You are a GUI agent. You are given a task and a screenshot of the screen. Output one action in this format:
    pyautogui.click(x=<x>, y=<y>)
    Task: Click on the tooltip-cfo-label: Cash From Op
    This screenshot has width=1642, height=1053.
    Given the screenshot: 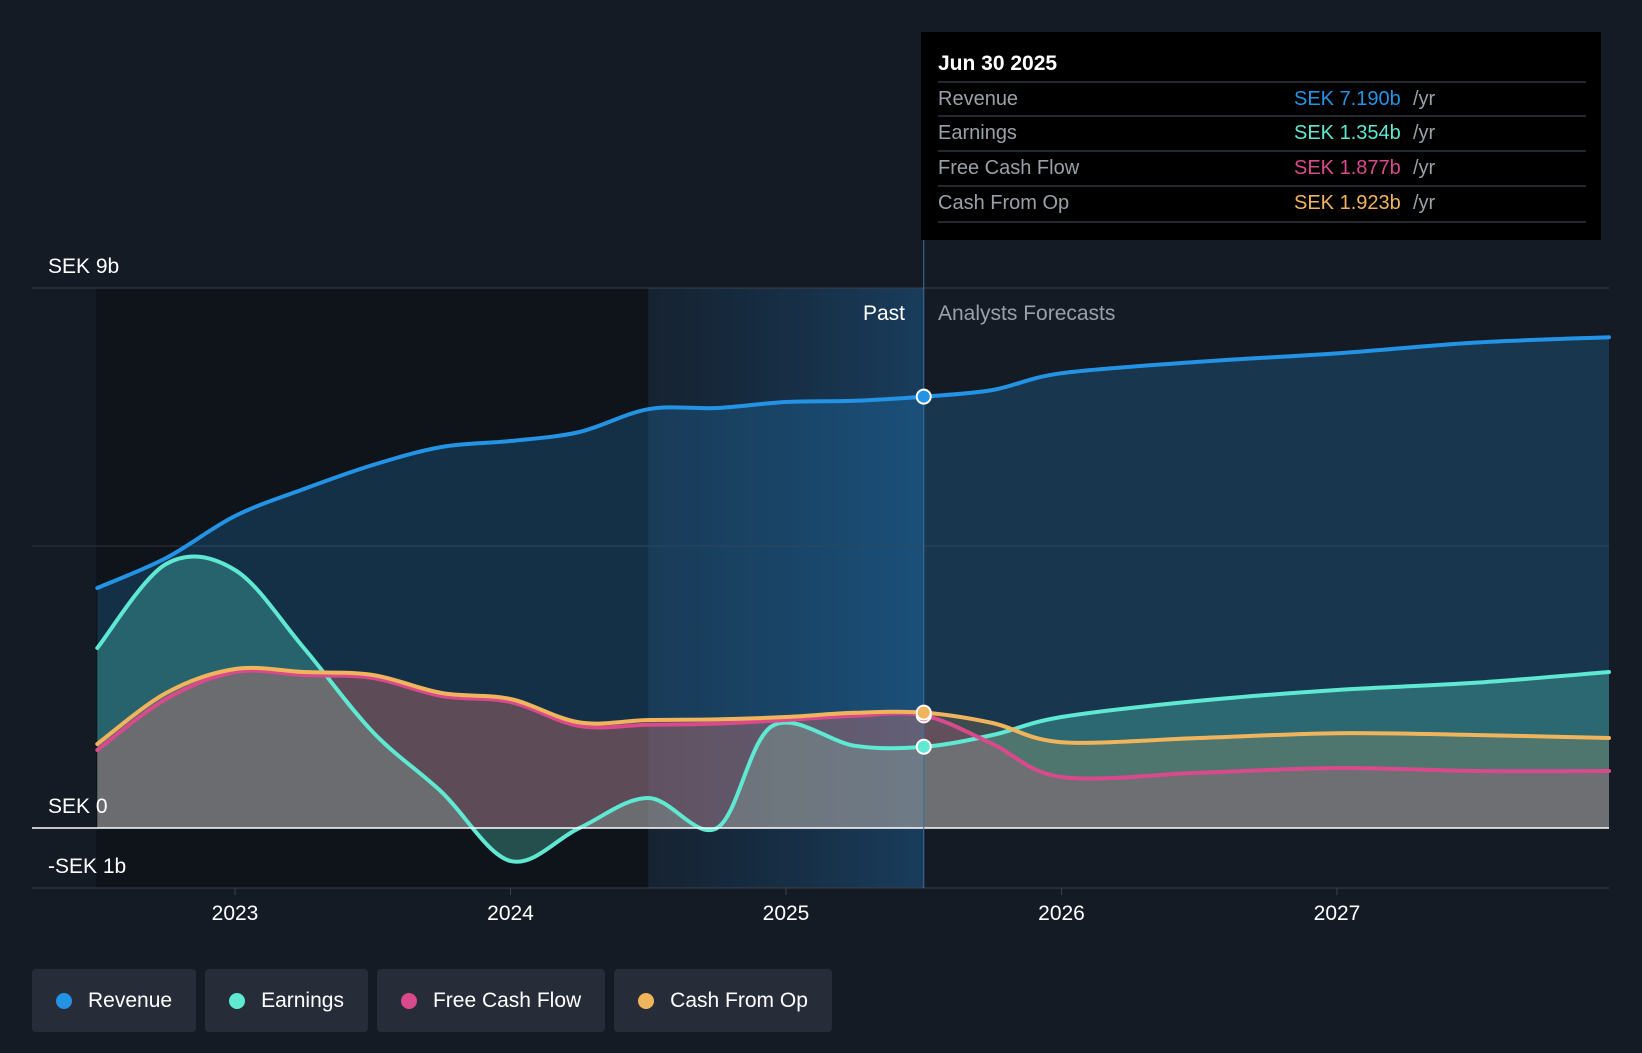 What is the action you would take?
    pyautogui.click(x=1003, y=203)
    